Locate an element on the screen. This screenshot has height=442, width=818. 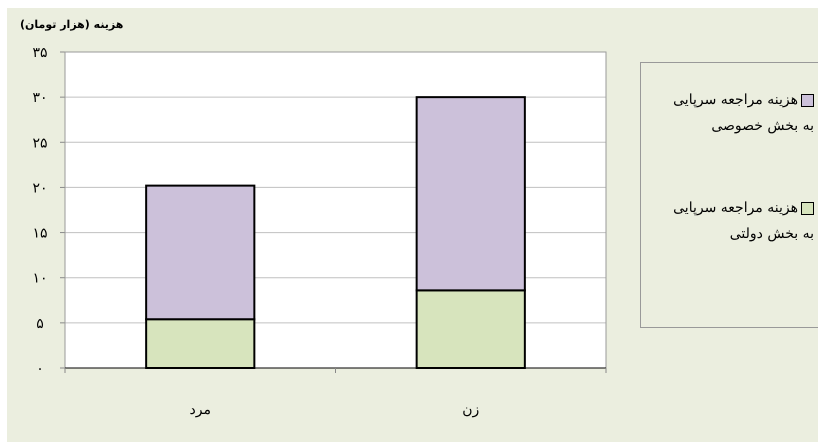
y-tick-label: ۳۰ is located at coordinates (40, 98).